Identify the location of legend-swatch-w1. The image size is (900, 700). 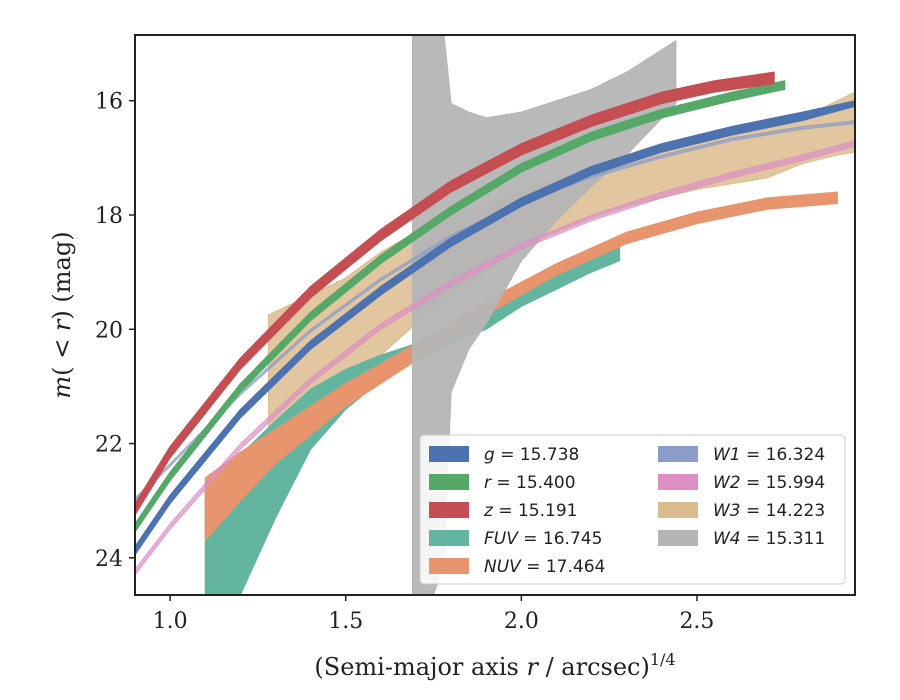
(678, 454).